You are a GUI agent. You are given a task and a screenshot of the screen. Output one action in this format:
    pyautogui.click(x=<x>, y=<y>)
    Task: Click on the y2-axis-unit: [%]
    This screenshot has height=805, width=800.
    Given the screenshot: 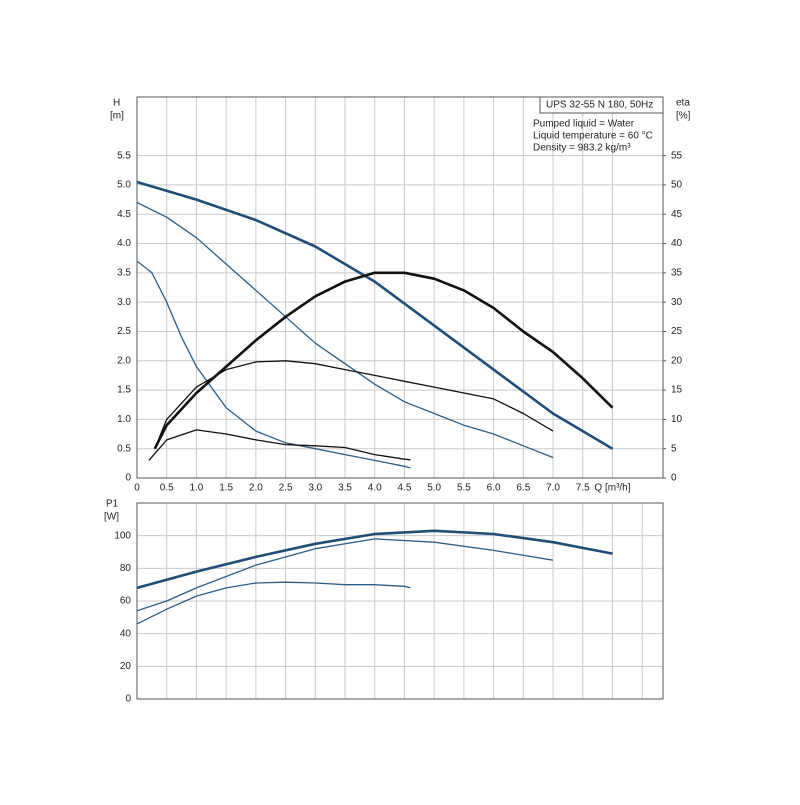 What is the action you would take?
    pyautogui.click(x=683, y=116)
    